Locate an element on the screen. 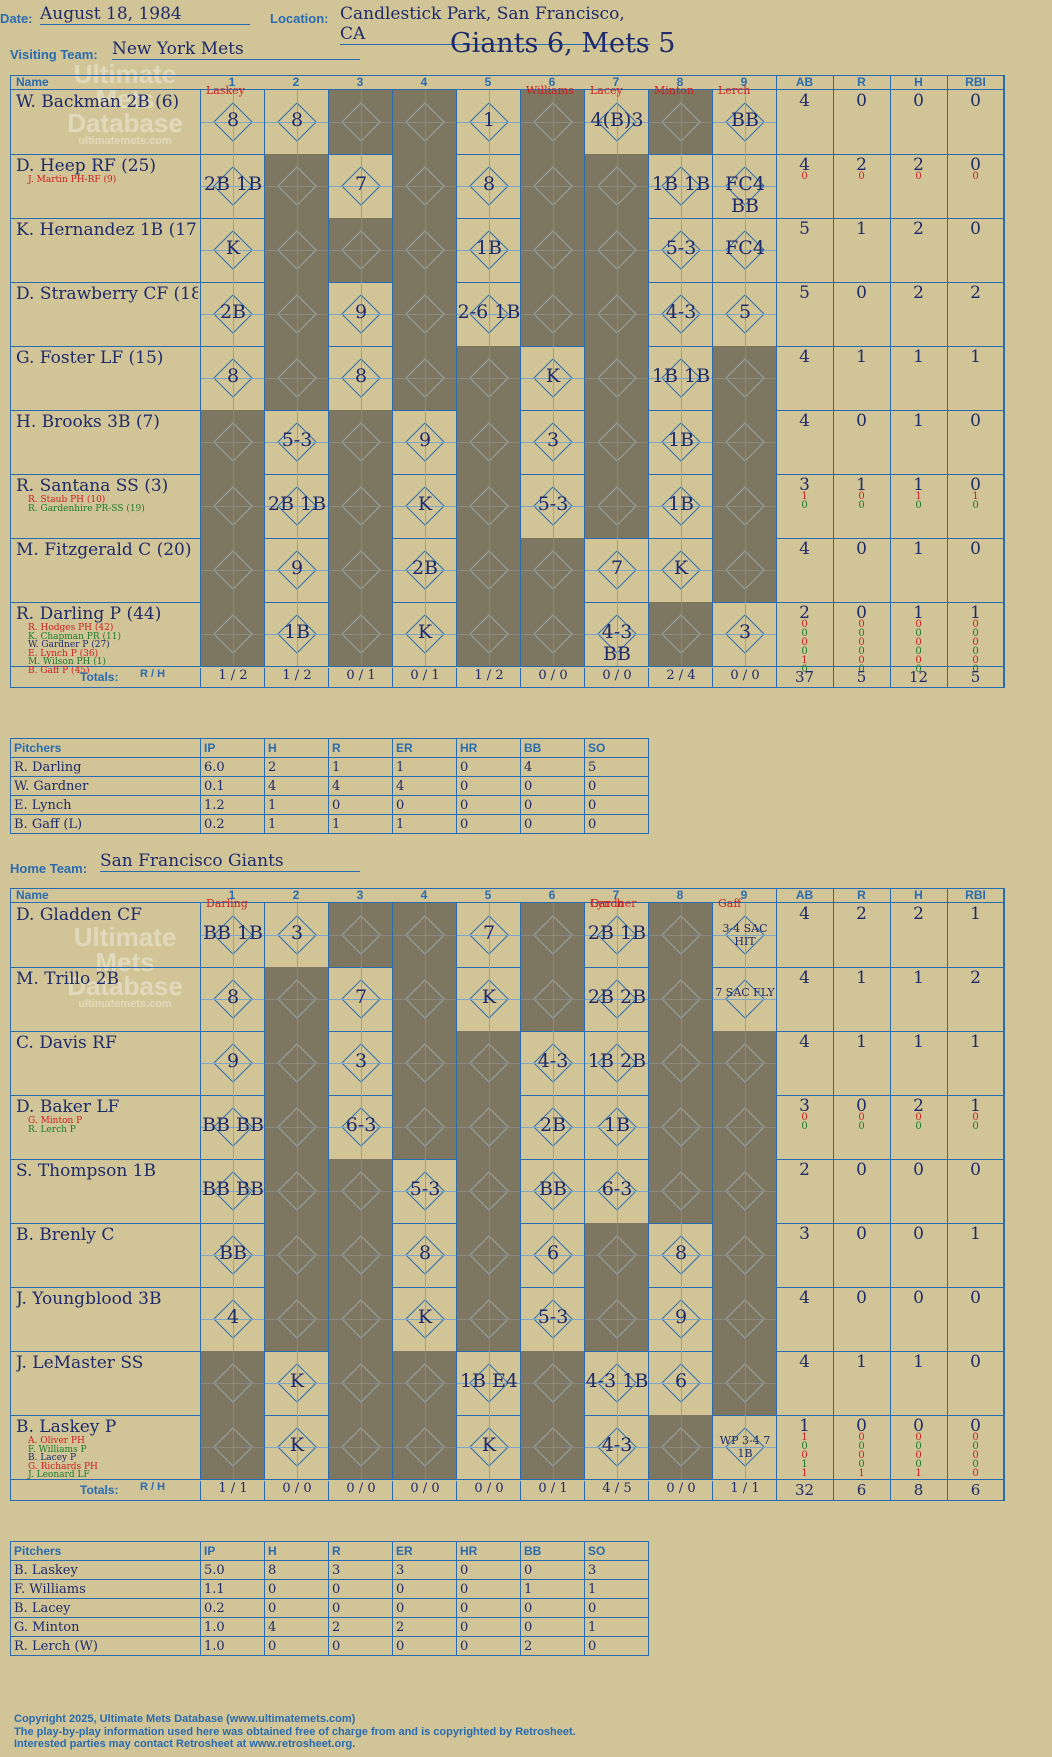  team-total: 32 is located at coordinates (804, 1490).